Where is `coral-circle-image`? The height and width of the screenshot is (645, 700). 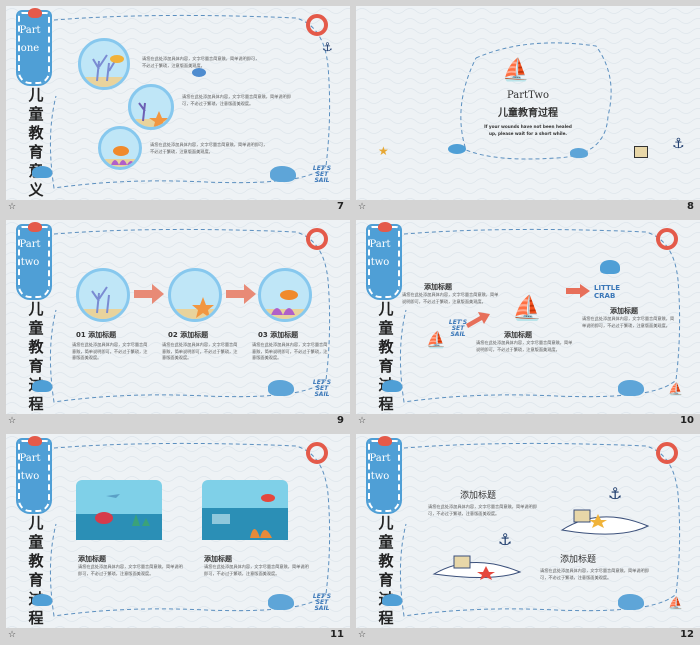 coral-circle-image is located at coordinates (104, 64).